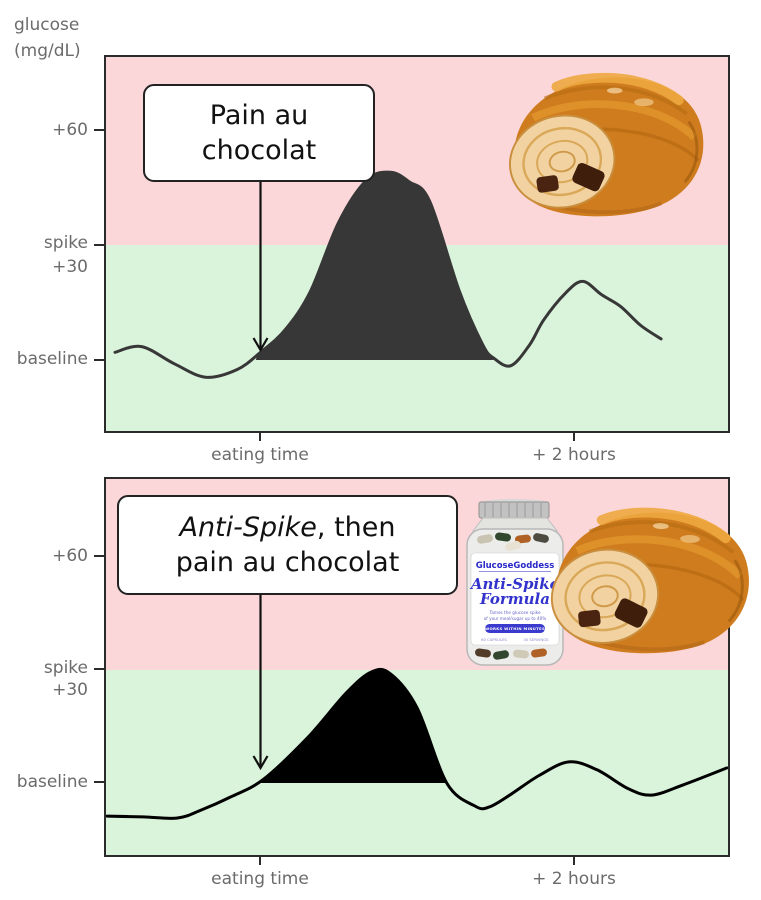 This screenshot has height=900, width=761. Describe the element at coordinates (515, 618) in the screenshot. I see `bottle-tagline2: of your meal/sugar up to 40%` at that location.